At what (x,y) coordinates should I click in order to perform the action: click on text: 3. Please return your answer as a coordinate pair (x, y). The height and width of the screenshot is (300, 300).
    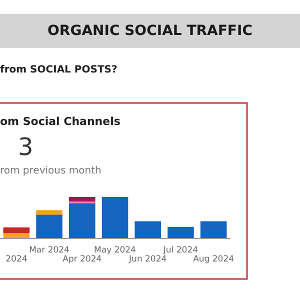
    Looking at the image, I should click on (26, 147).